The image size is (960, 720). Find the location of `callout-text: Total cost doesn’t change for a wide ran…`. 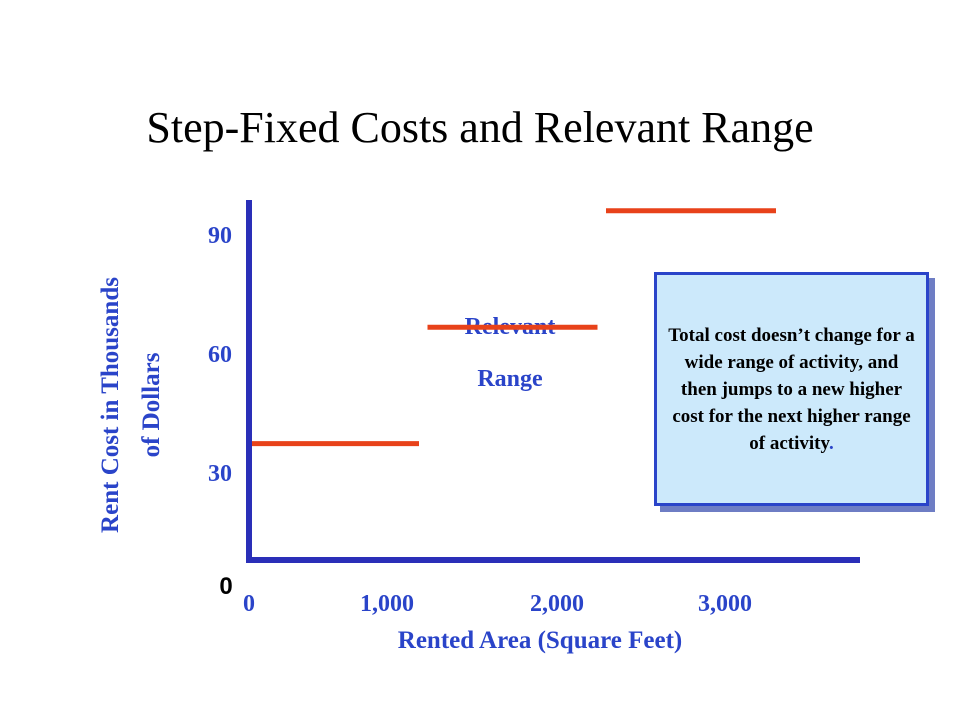

callout-text: Total cost doesn’t change for a wide ran… is located at coordinates (791, 389).